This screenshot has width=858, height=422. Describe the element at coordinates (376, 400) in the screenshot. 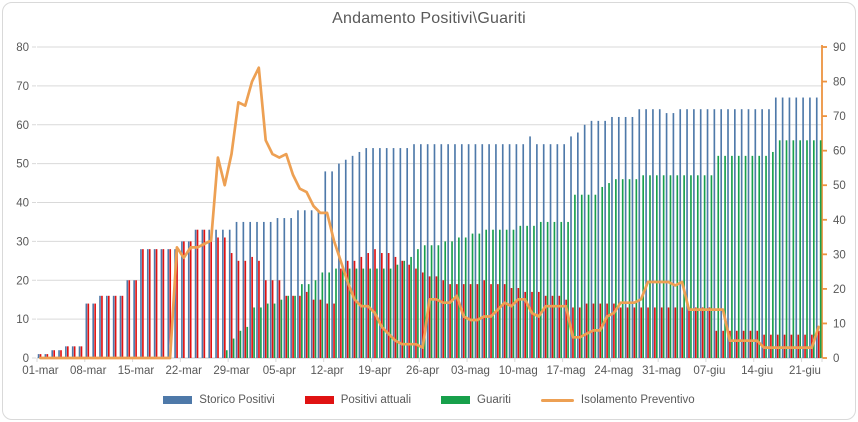

I see `legend-label: Positivi attuali` at that location.